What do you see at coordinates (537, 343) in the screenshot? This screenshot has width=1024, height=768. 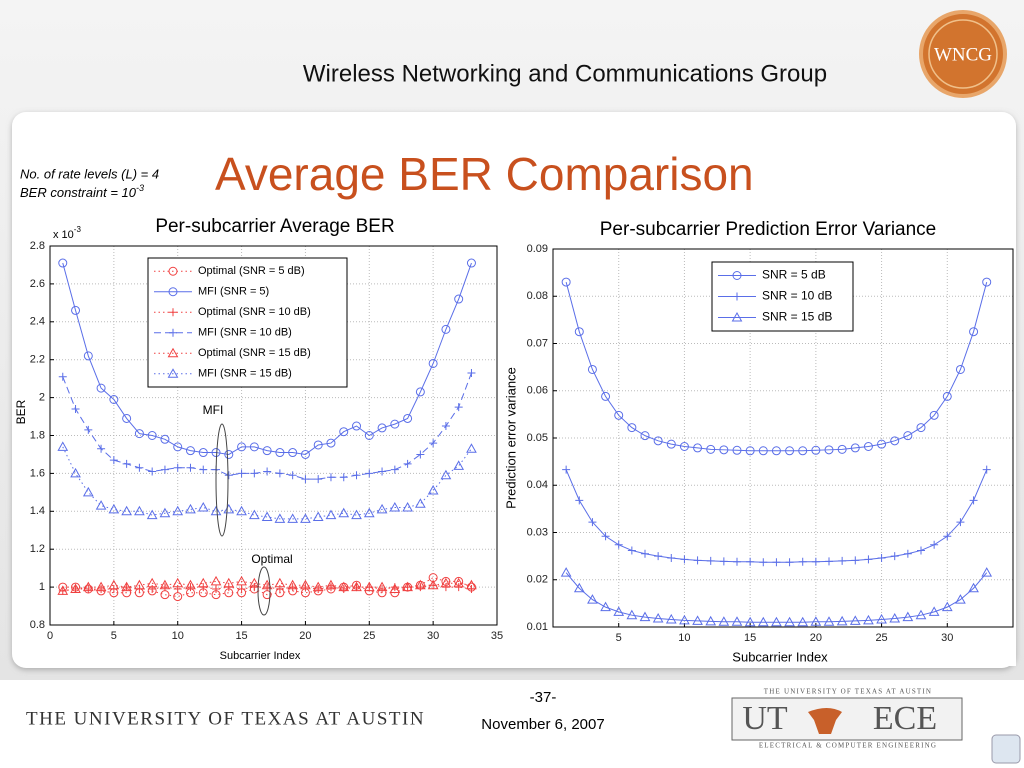 I see `y-tick-label: 0.07` at bounding box center [537, 343].